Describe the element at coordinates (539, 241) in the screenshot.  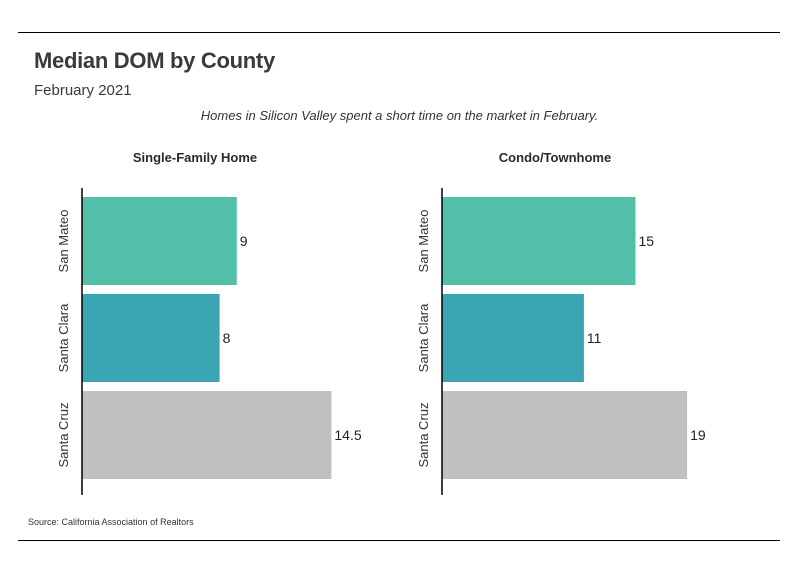
I see `bar-condo-townhome-san-mateo` at that location.